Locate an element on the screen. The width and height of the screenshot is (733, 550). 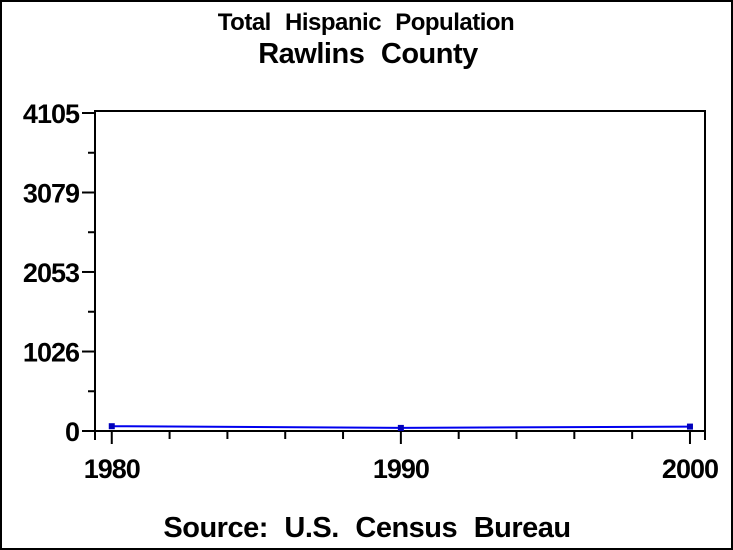
chart-subtitle: Rawlins County is located at coordinates (368, 54).